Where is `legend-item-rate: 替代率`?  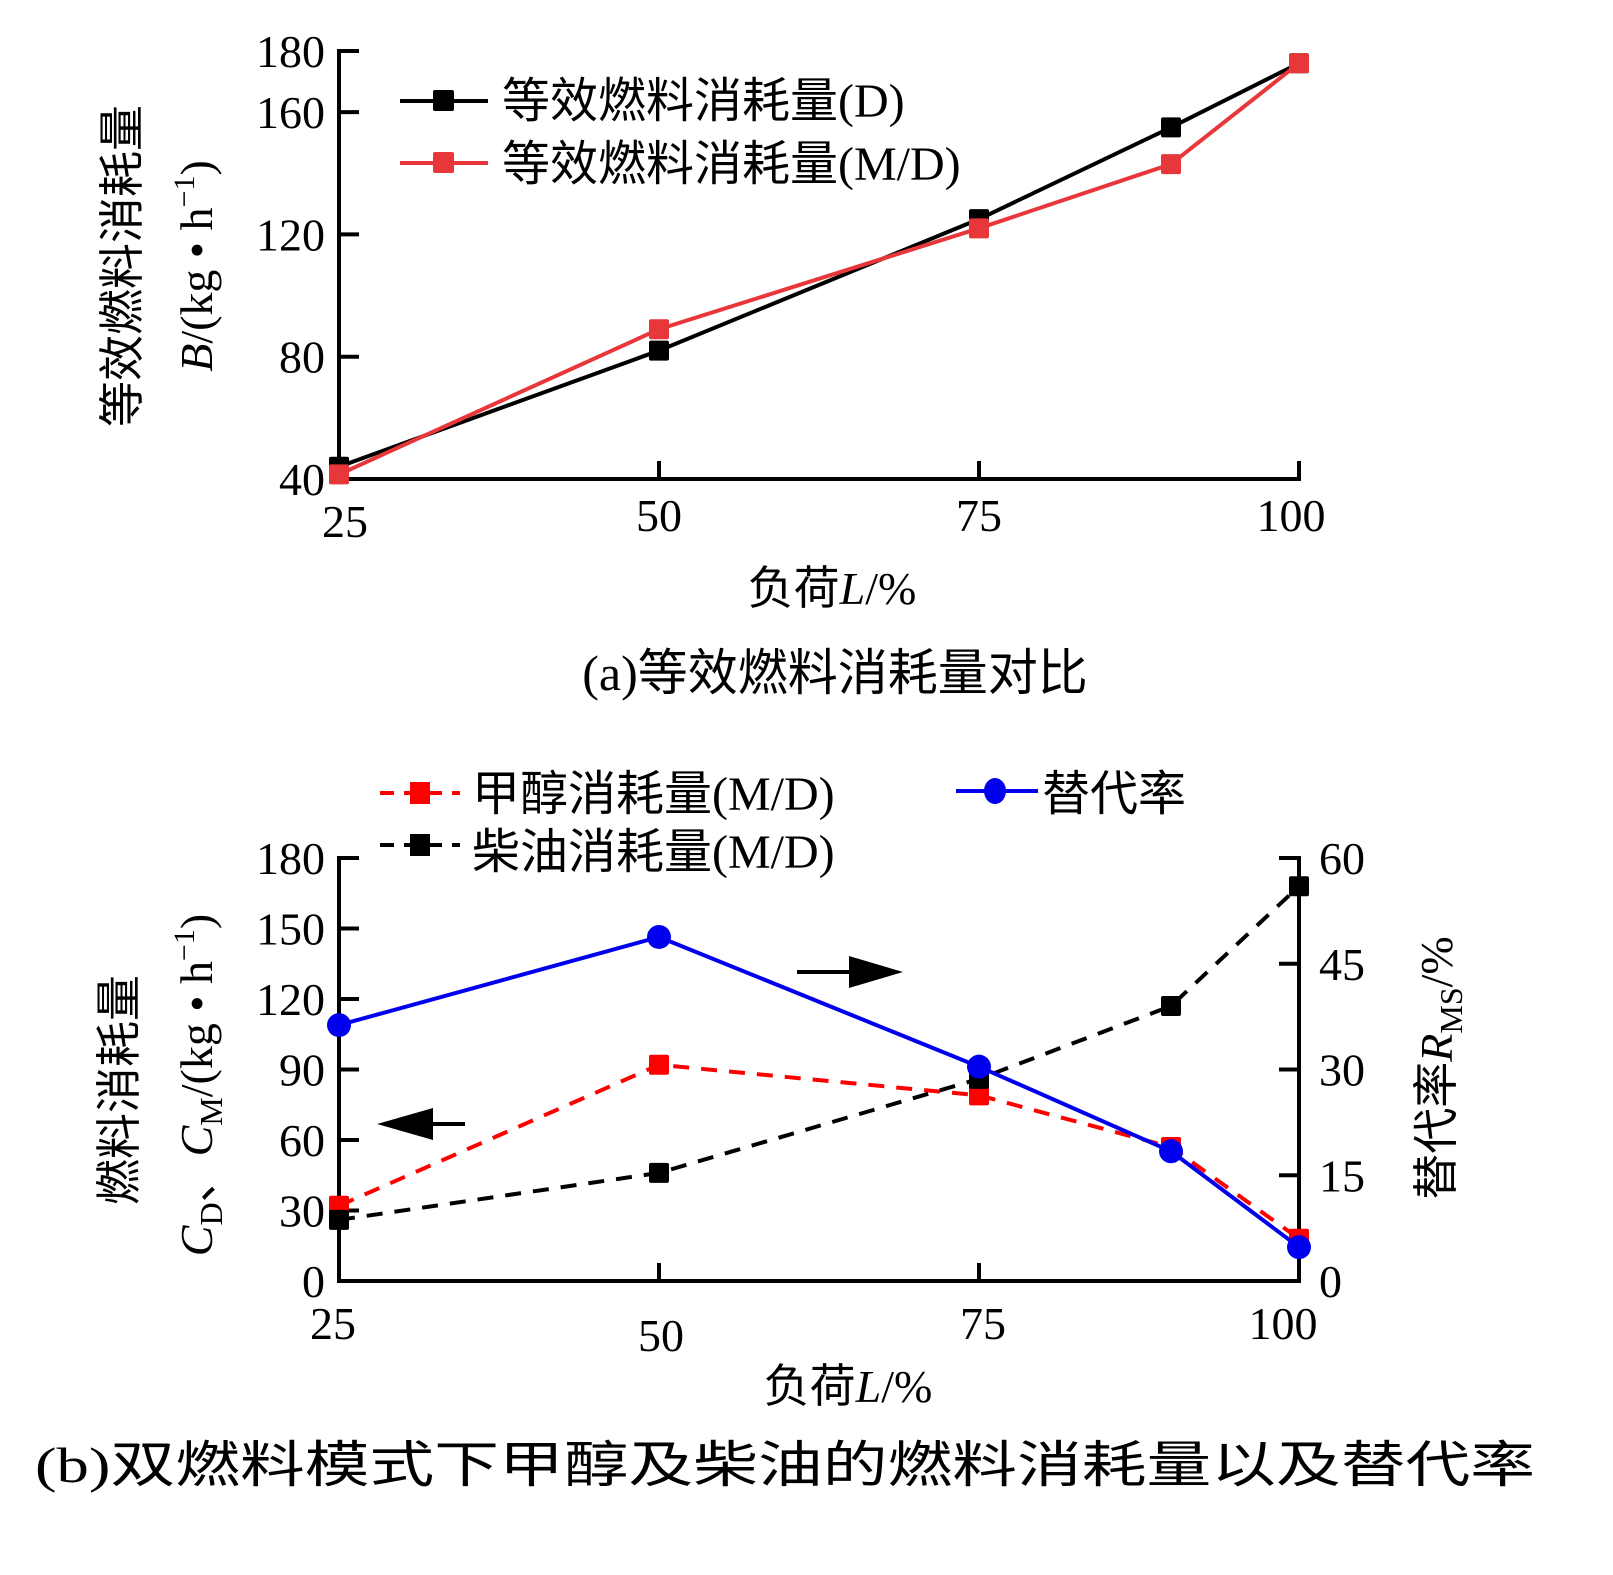 legend-item-rate: 替代率 is located at coordinates (1071, 794).